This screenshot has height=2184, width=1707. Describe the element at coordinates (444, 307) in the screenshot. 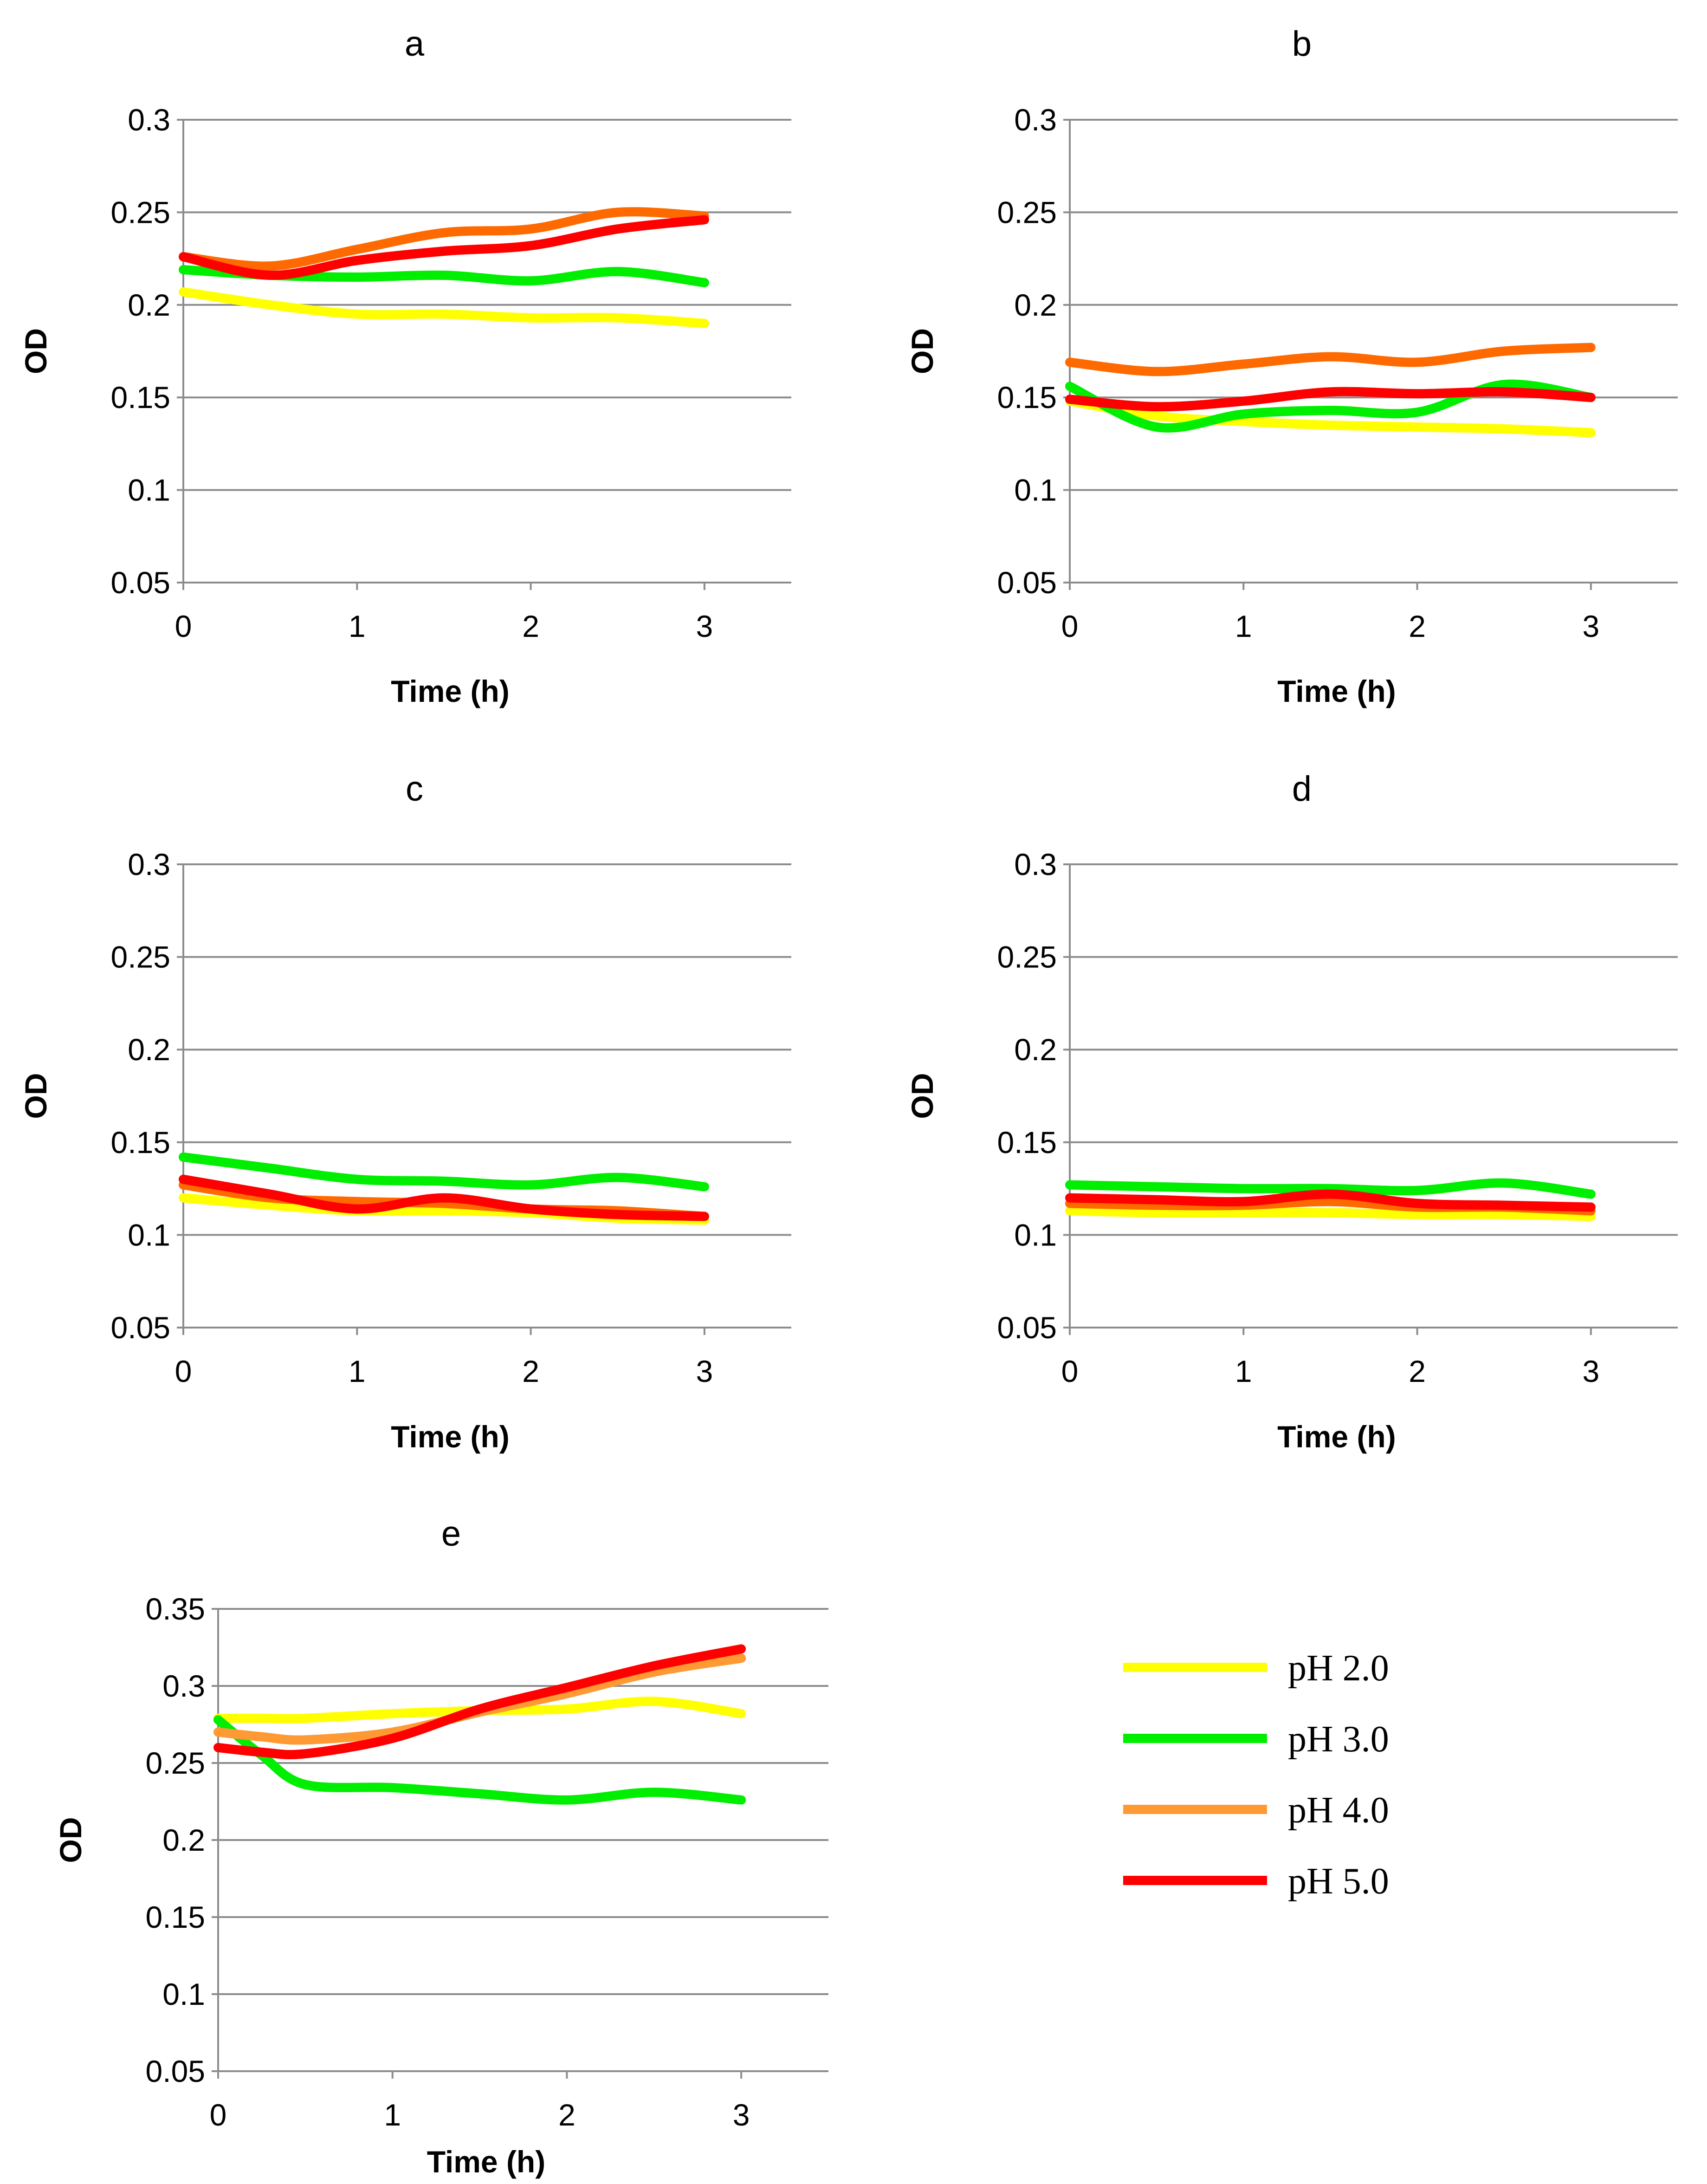

I see `chart-a-series-ph2` at that location.